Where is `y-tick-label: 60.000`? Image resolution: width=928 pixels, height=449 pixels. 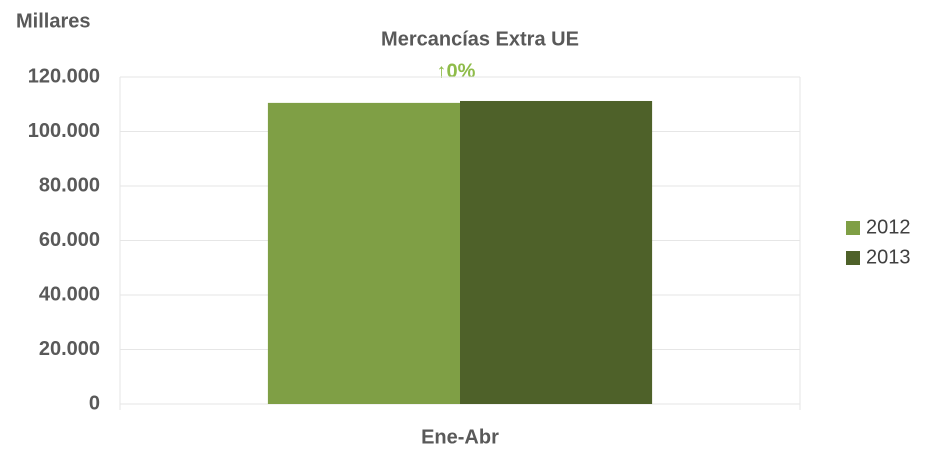
y-tick-label: 60.000 is located at coordinates (69, 240).